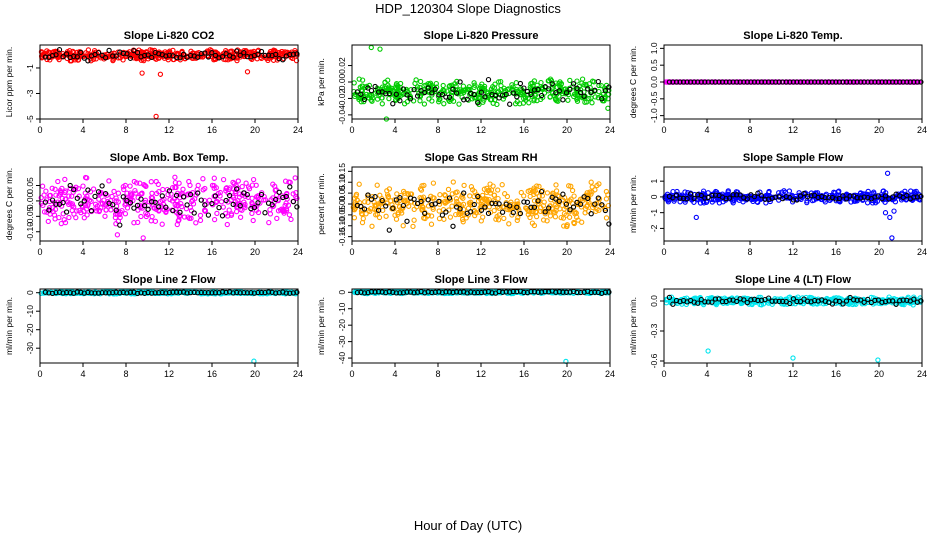 This screenshot has height=540, width=936. What do you see at coordinates (30, 232) in the screenshot?
I see `y-tick-label: -0.10` at bounding box center [30, 232].